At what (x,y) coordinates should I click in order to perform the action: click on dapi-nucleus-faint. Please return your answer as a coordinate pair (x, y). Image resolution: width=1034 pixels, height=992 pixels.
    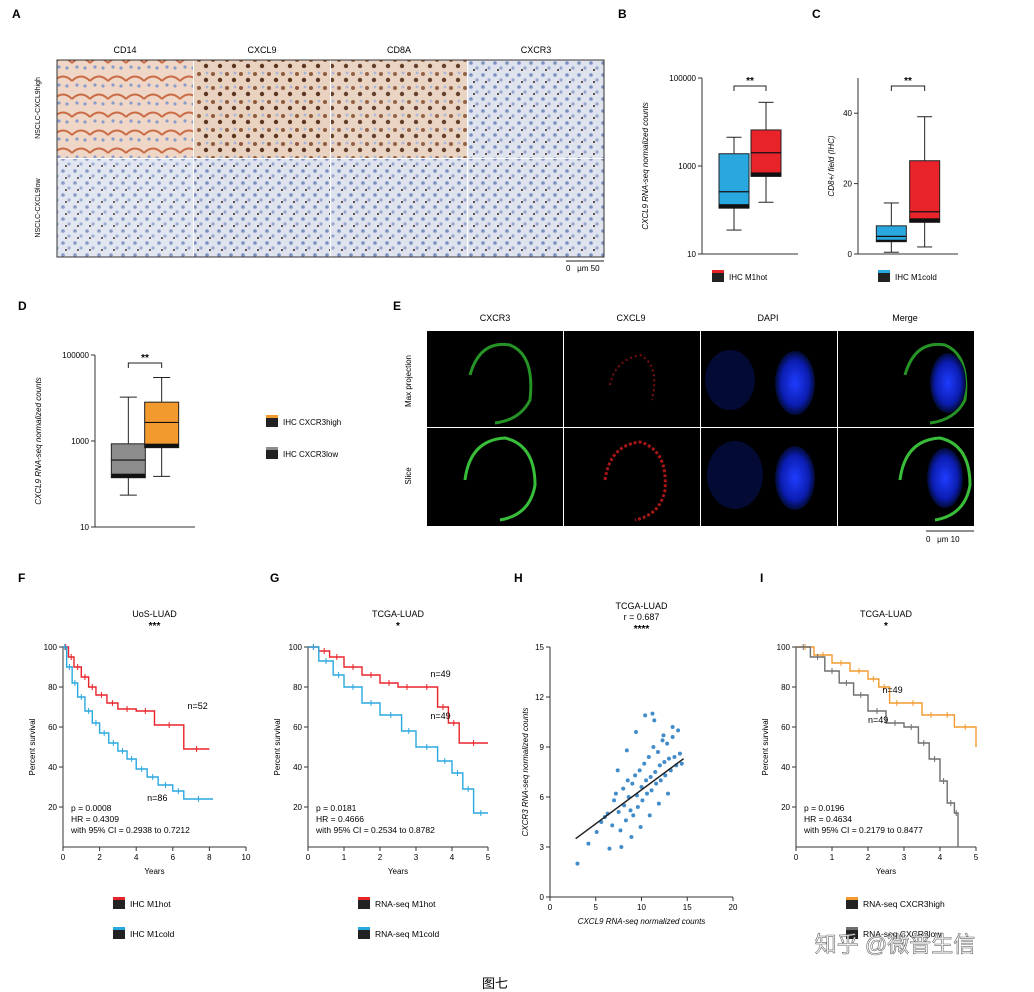
    Looking at the image, I should click on (730, 380).